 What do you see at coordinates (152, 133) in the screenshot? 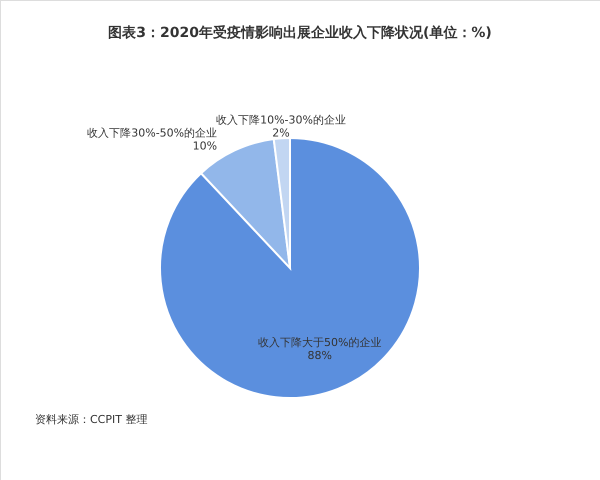
I see `slice-label: 收入下降30%-50%的企业` at bounding box center [152, 133].